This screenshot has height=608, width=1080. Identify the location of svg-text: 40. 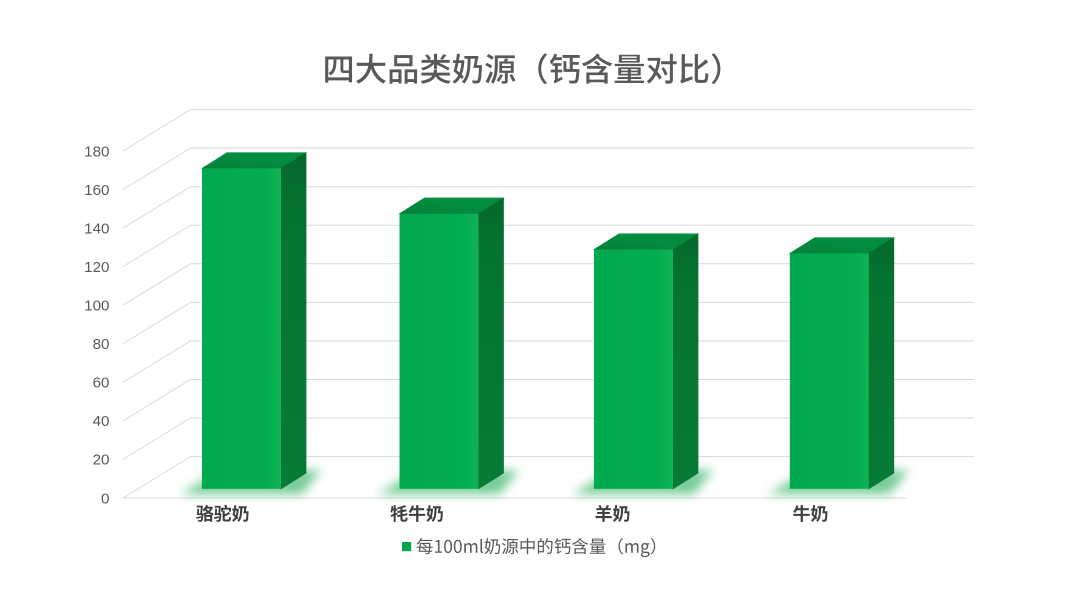
(101, 421).